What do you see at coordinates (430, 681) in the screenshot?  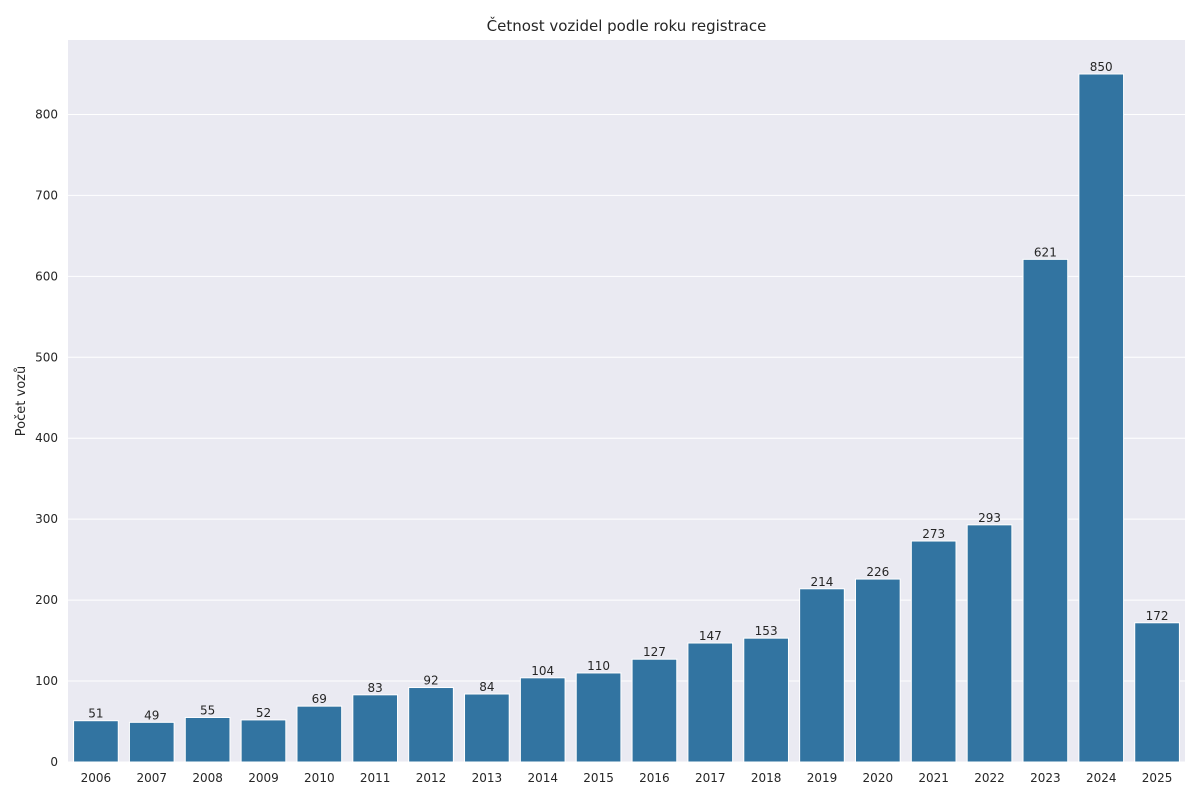 I see `bar-value-label: 92` at bounding box center [430, 681].